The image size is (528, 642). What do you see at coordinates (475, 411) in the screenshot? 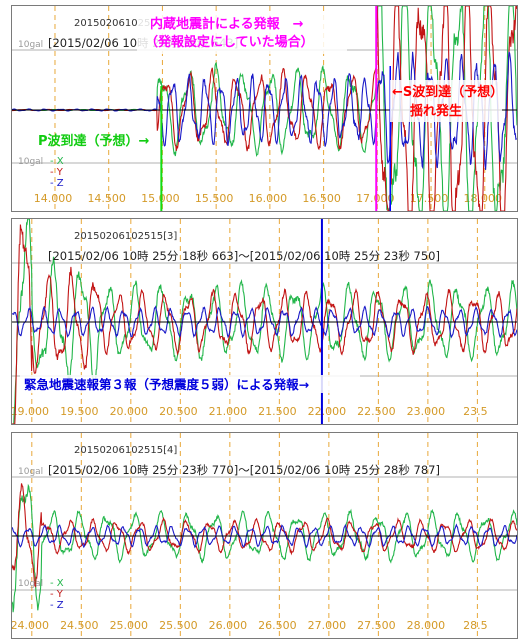
I see `x-tick-label: 23.5` at bounding box center [475, 411].